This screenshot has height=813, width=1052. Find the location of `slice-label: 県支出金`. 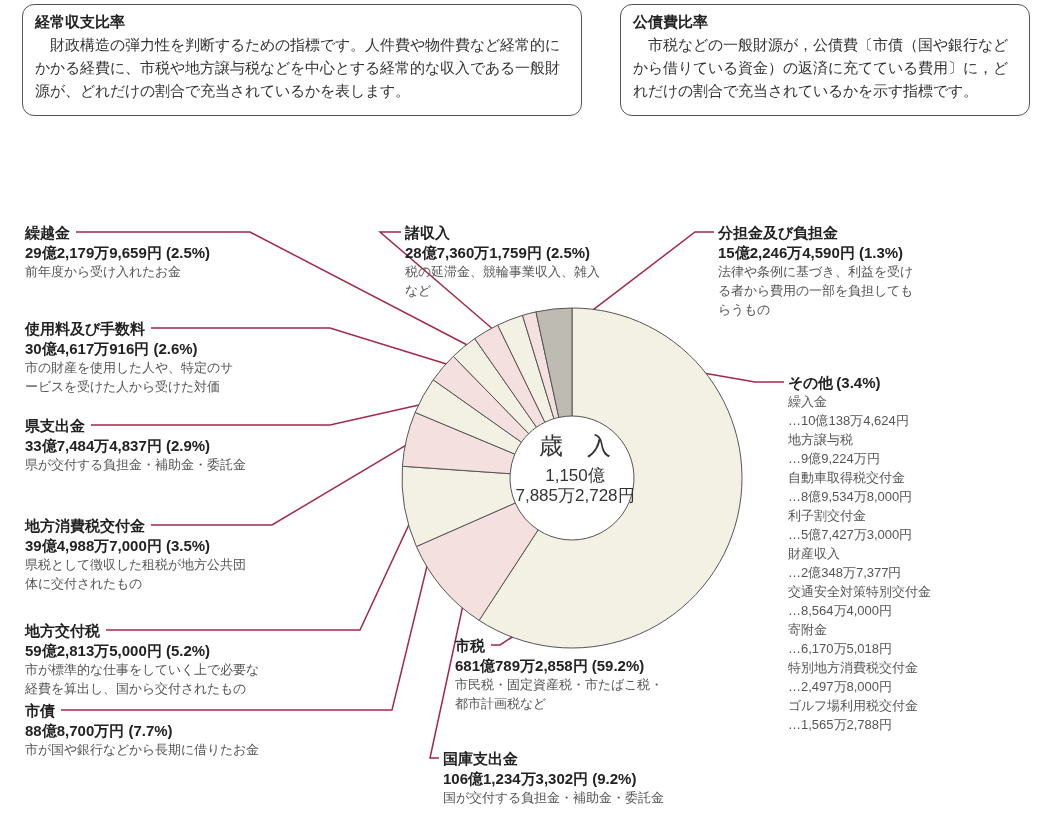

slice-label: 県支出金 is located at coordinates (54, 425).